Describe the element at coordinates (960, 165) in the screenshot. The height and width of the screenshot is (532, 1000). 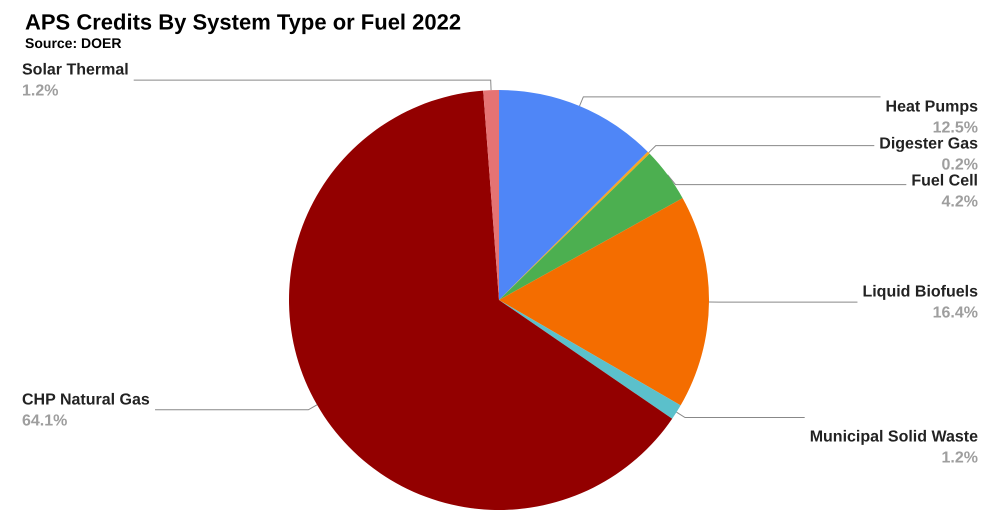
I see `data-label: 0.2%` at that location.